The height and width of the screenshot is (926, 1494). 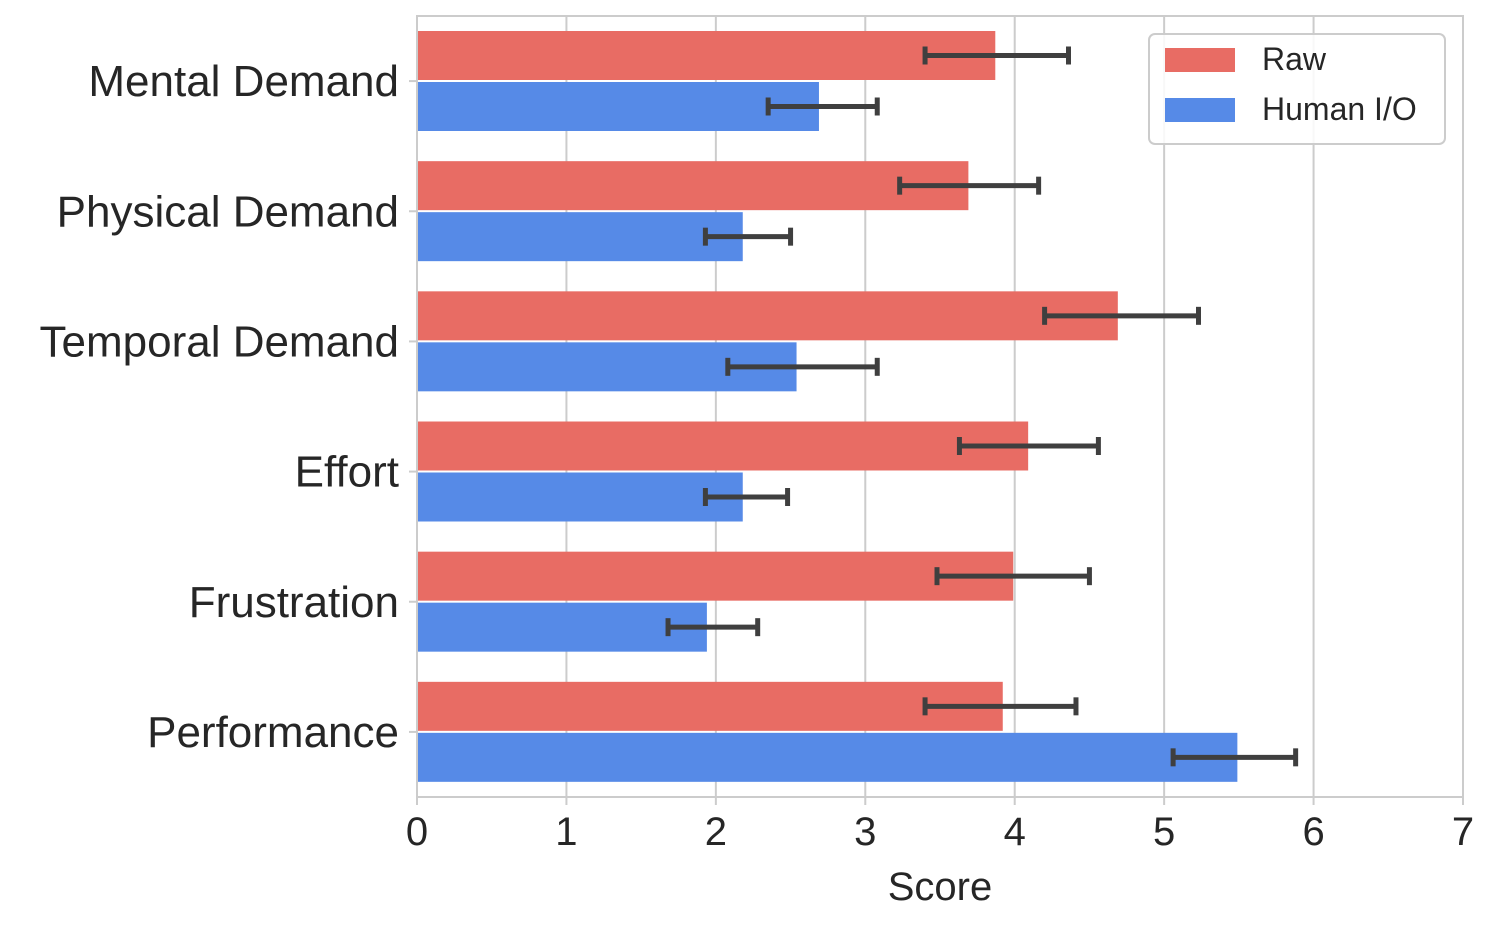 What do you see at coordinates (294, 602) in the screenshot?
I see `category-label: Frustration` at bounding box center [294, 602].